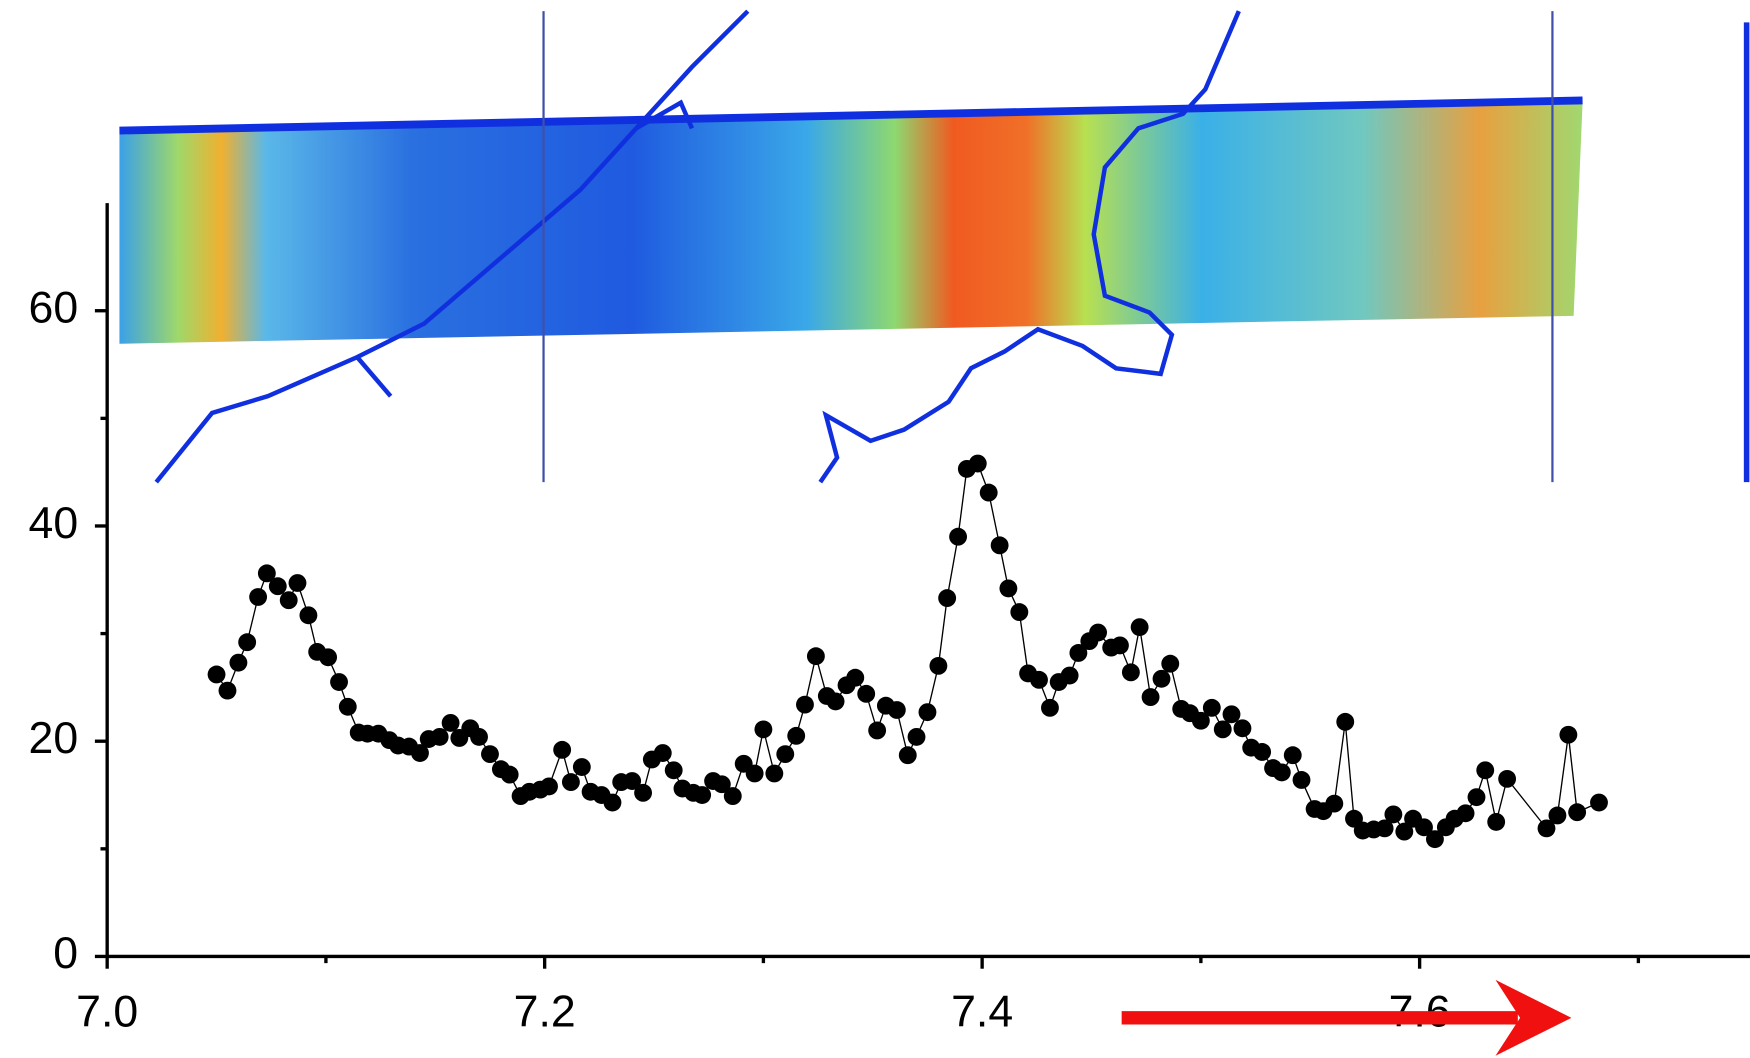 The width and height of the screenshot is (1750, 1058). Describe the element at coordinates (54, 308) in the screenshot. I see `y-tick-label: 60` at that location.